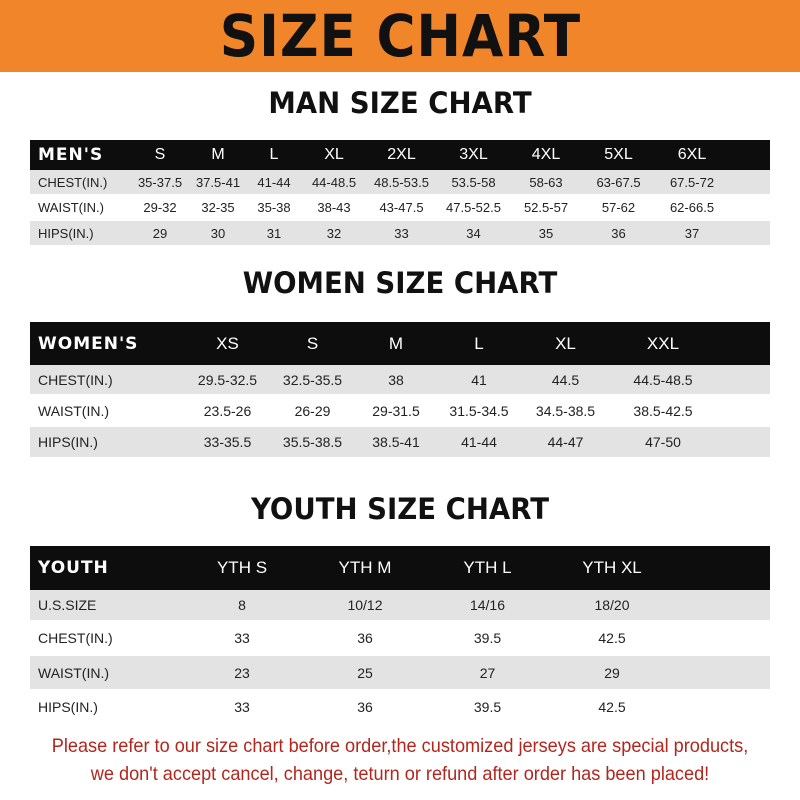  I want to click on table-cell: 33-35.5, so click(227, 442).